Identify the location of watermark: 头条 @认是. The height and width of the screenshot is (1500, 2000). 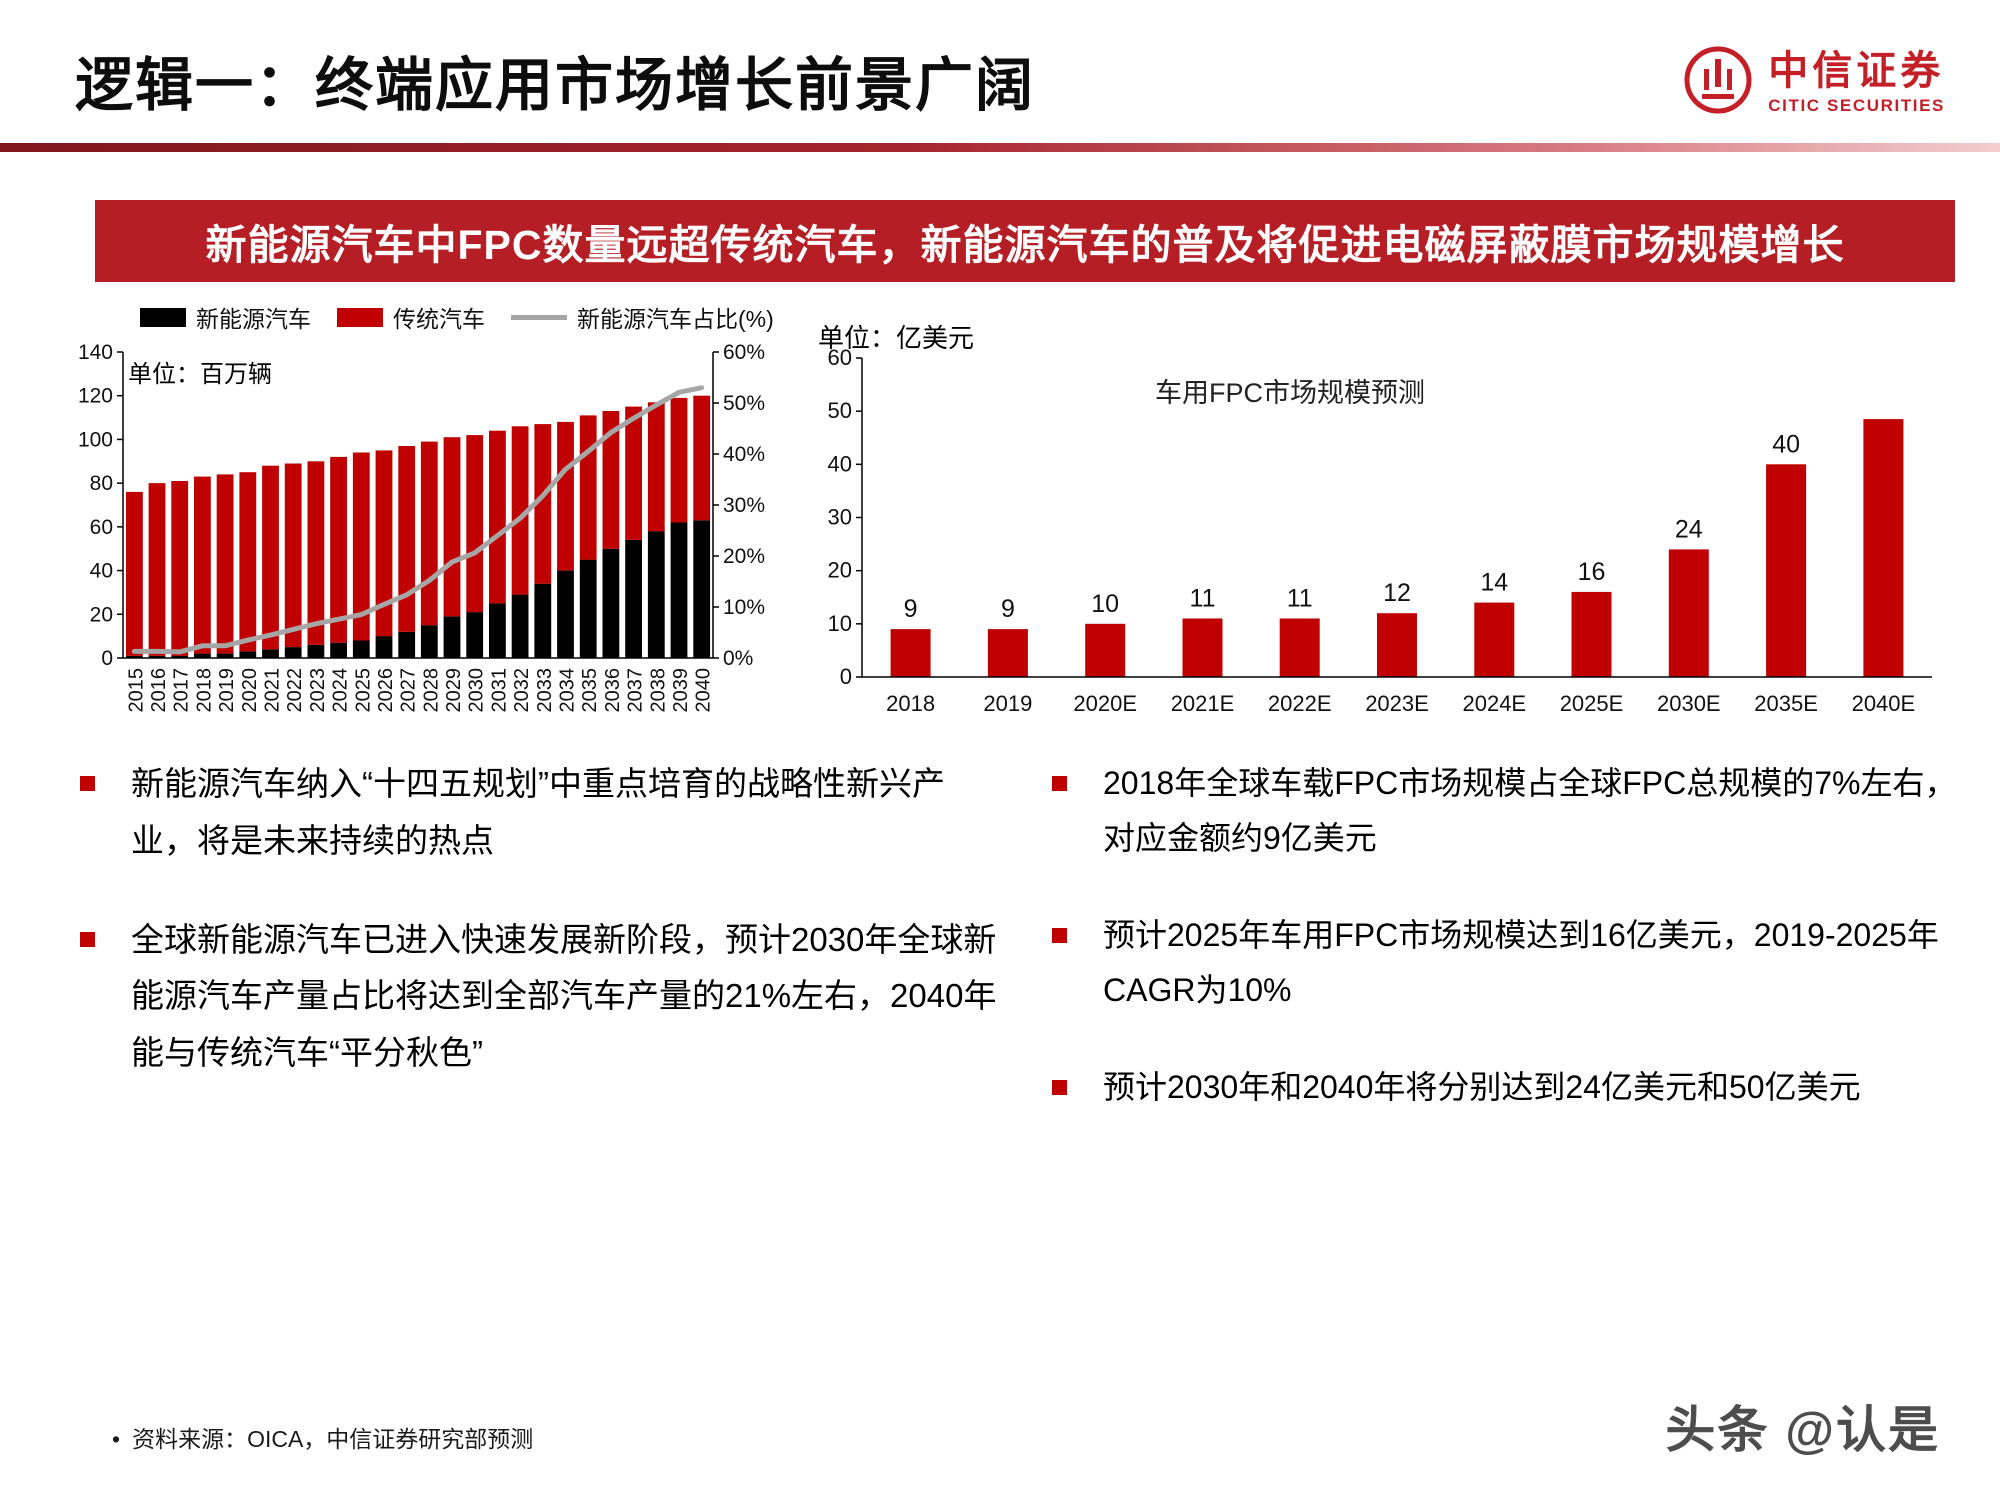
(1802, 1430).